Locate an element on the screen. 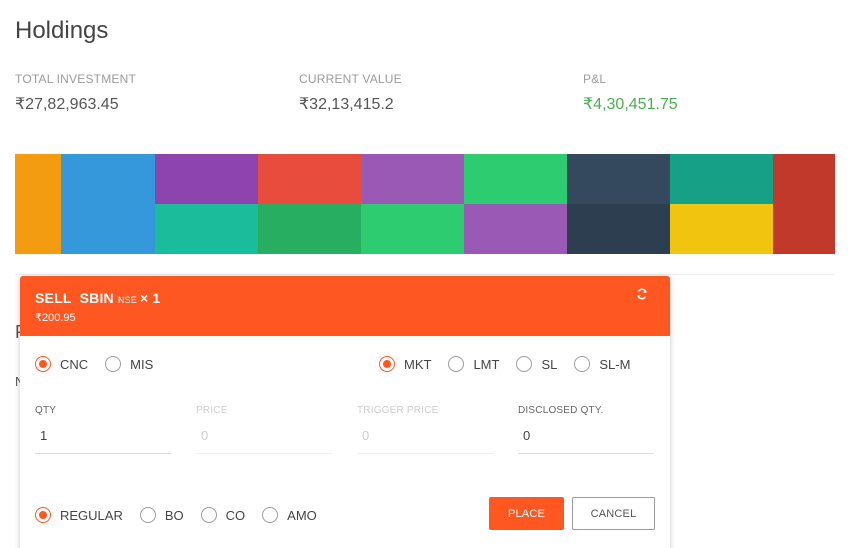 This screenshot has height=548, width=857. trigger-price-input is located at coordinates (425, 441).